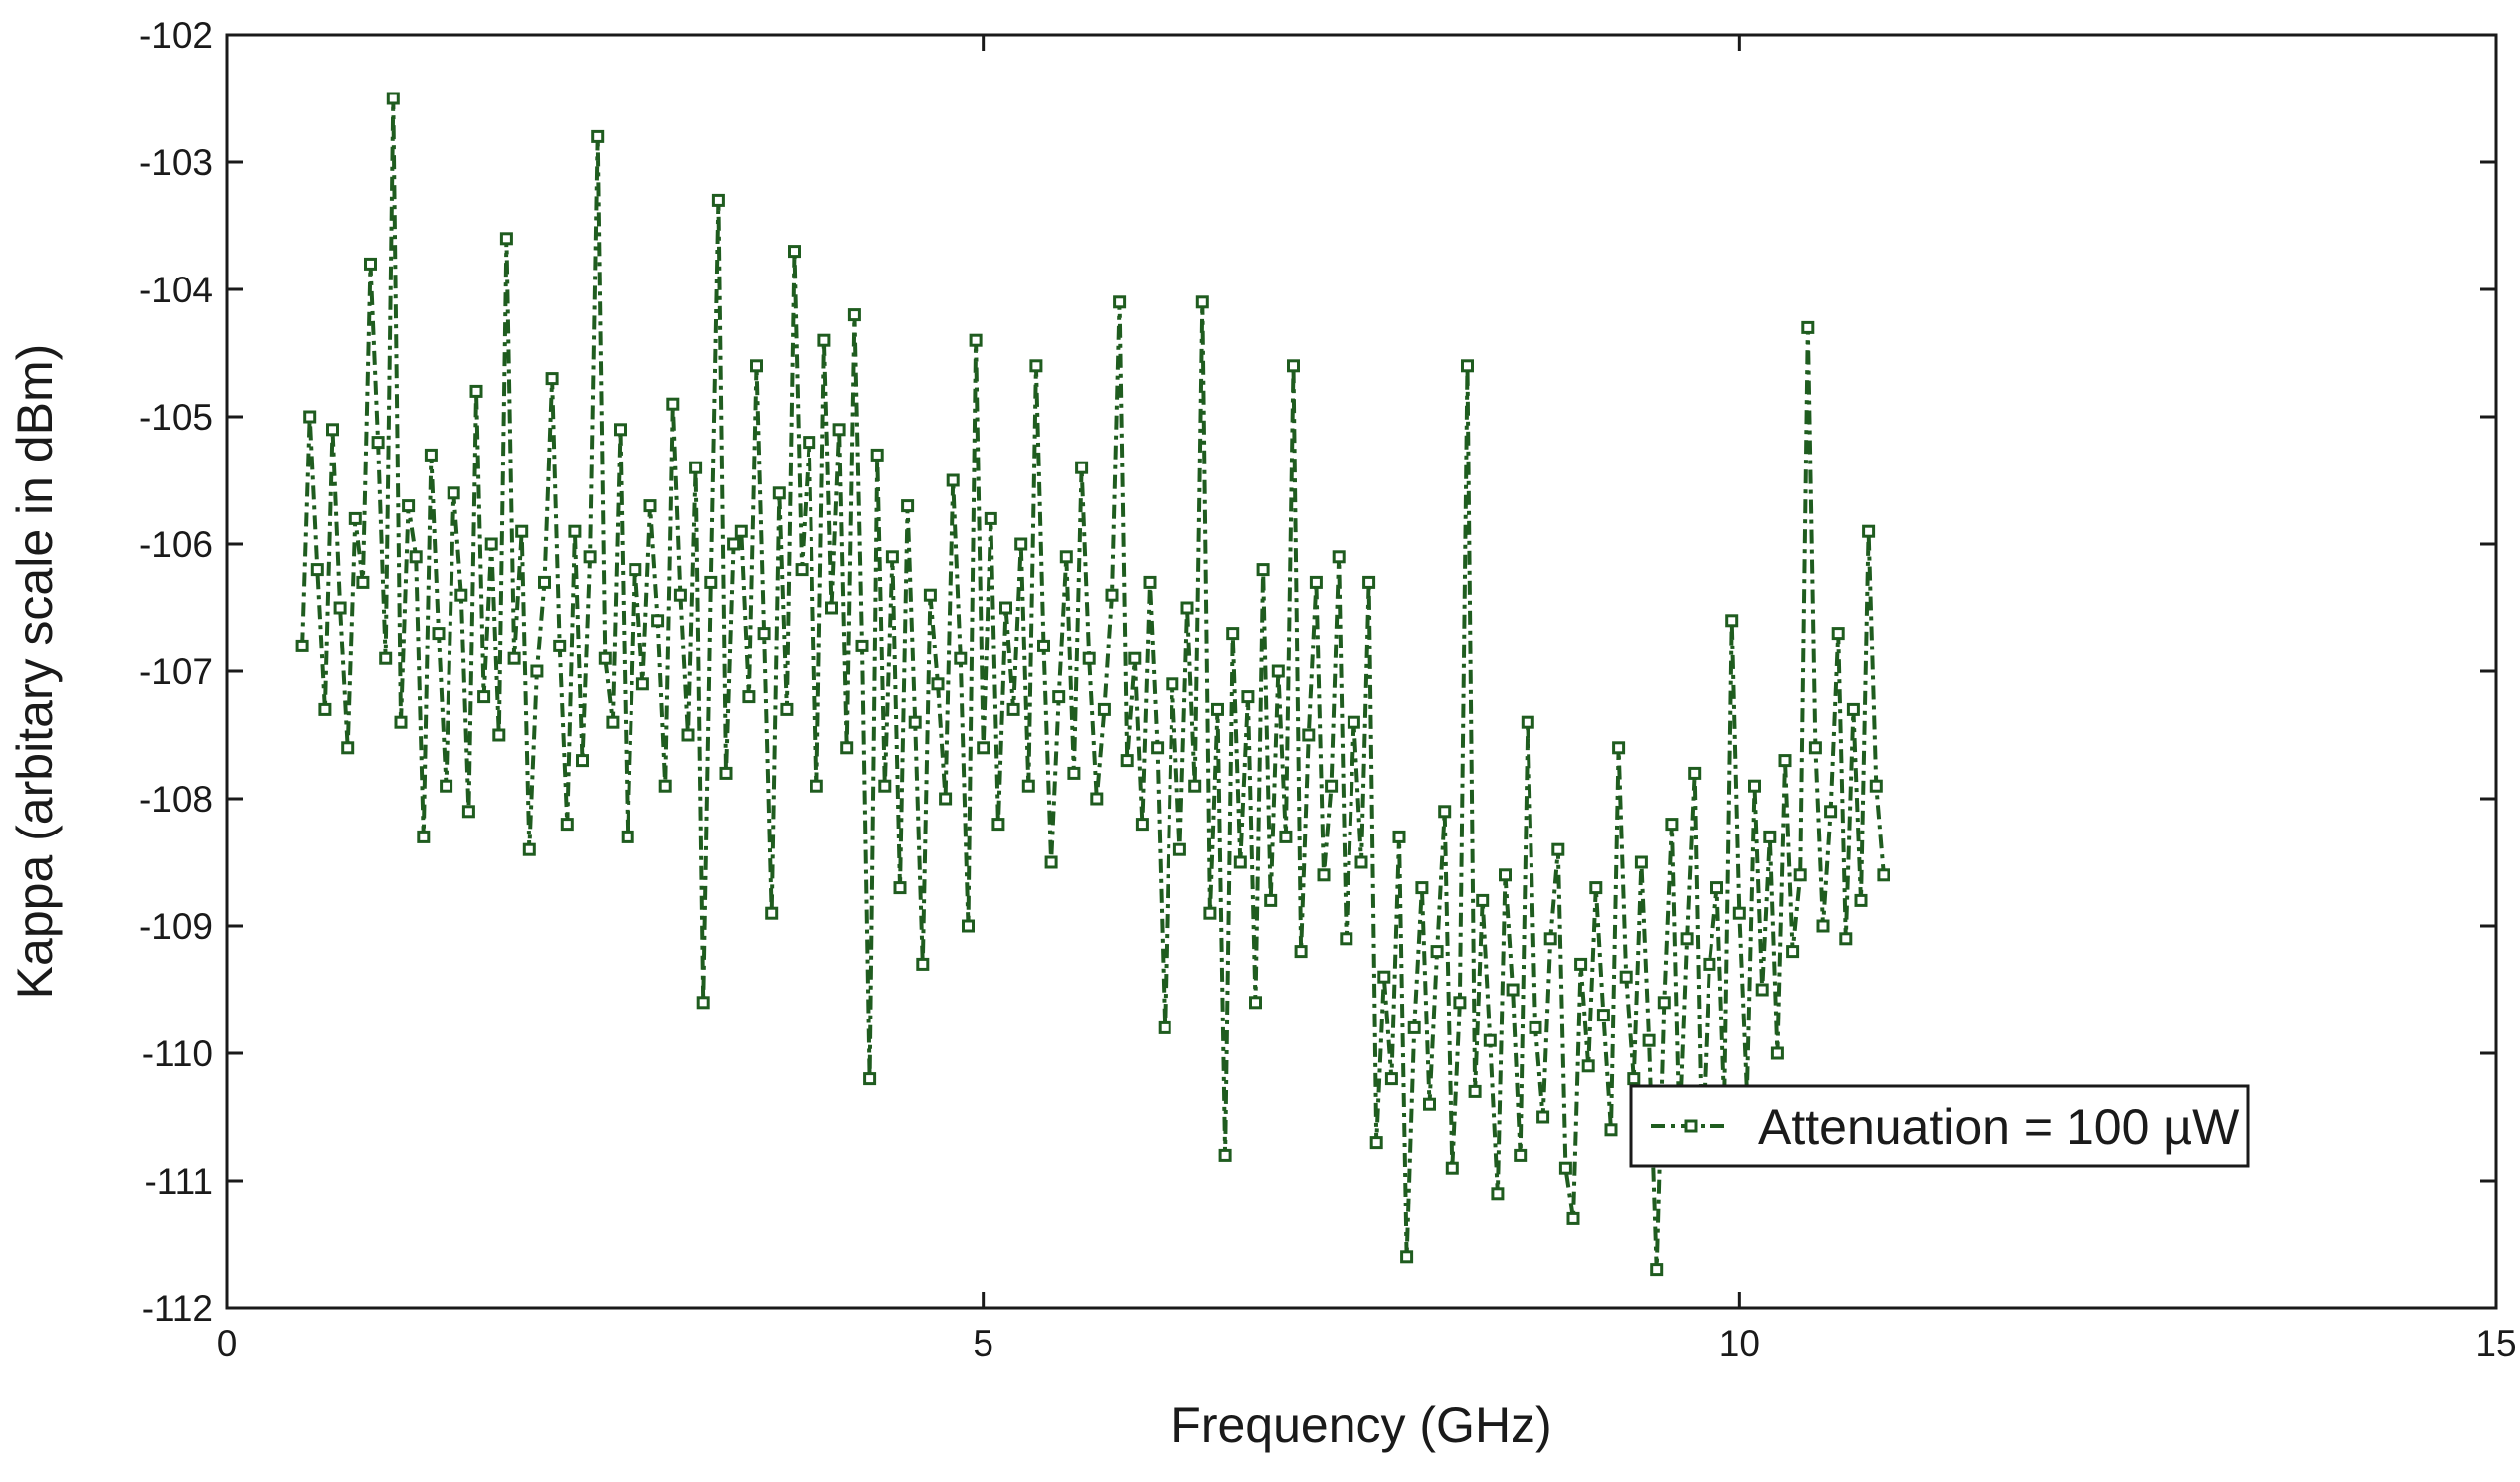 This screenshot has width=2520, height=1482. Describe the element at coordinates (1360, 1425) in the screenshot. I see `x-axis-label: Frequency (GHz)` at that location.